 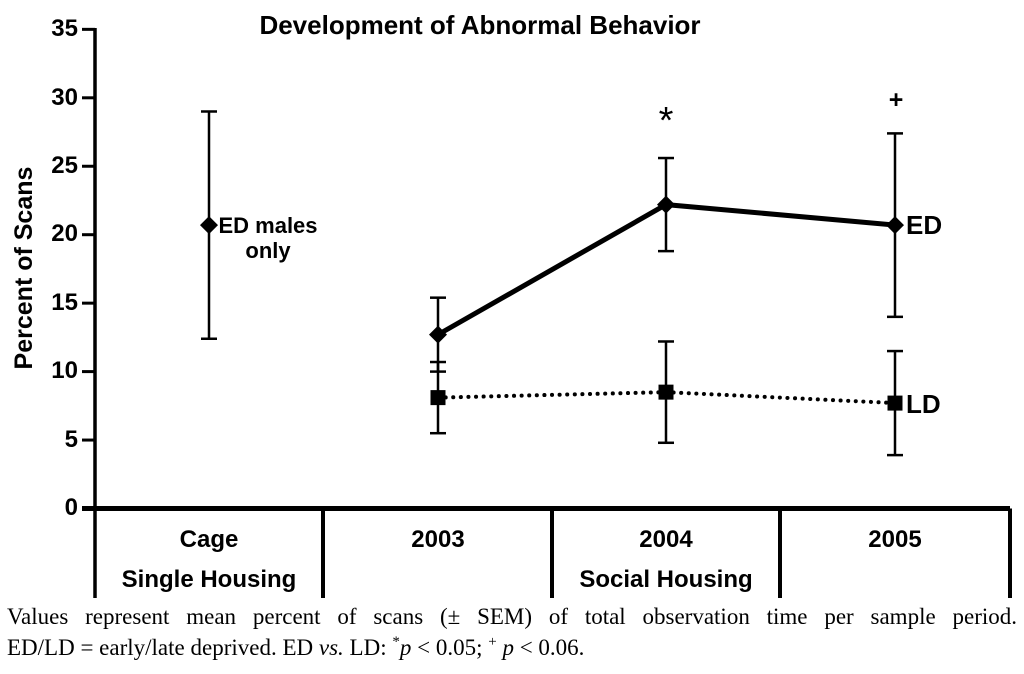 I want to click on significance-marker-2004: *, so click(x=666, y=121).